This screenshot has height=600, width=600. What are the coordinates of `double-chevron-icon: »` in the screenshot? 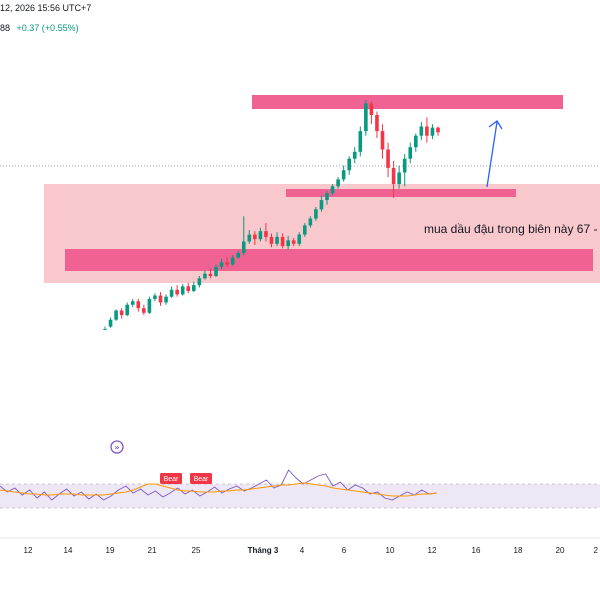 It's located at (117, 447).